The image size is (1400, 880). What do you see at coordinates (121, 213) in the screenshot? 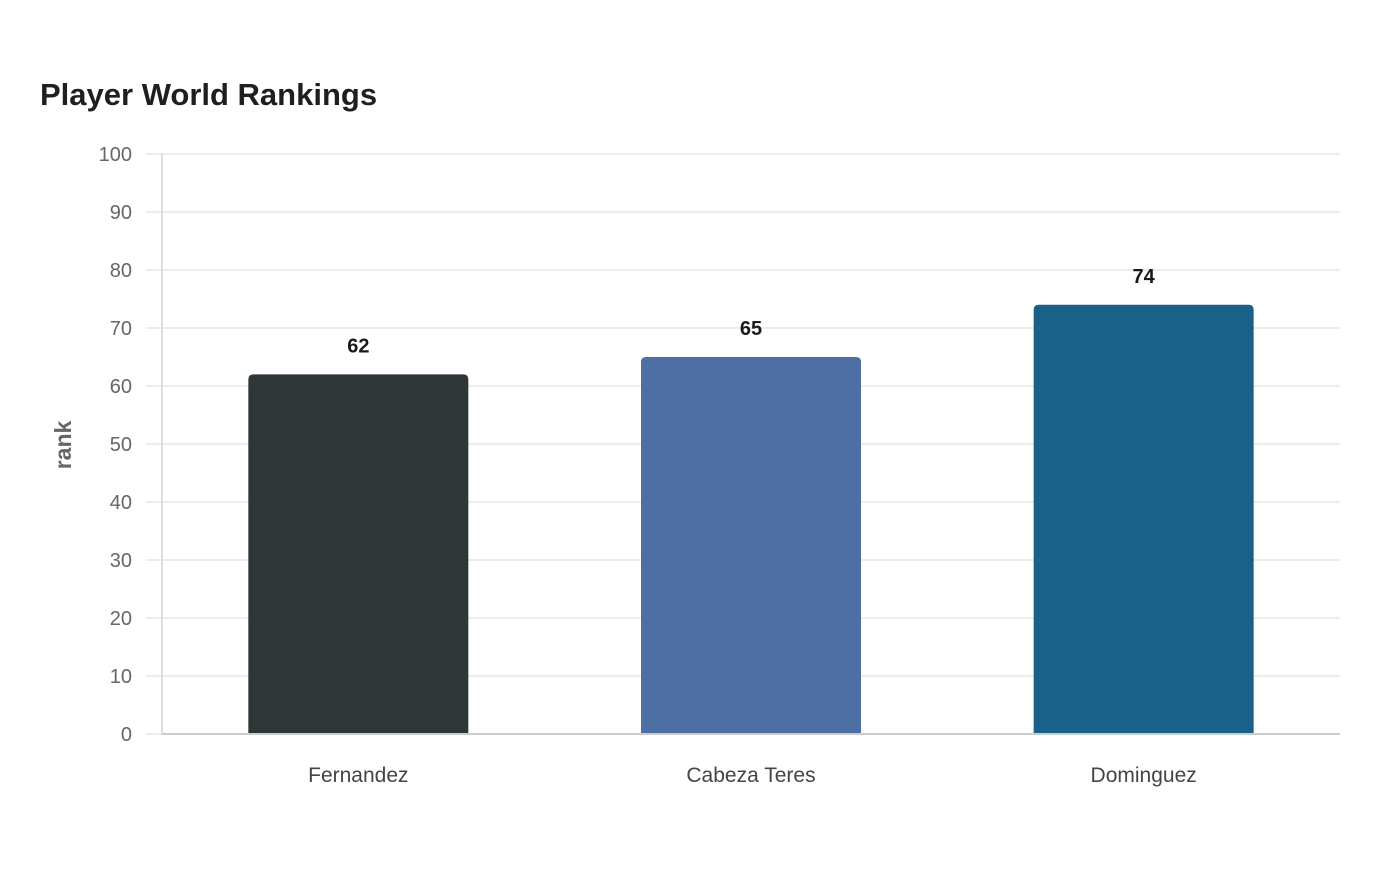
I see `y-tick-label: 90` at bounding box center [121, 213].